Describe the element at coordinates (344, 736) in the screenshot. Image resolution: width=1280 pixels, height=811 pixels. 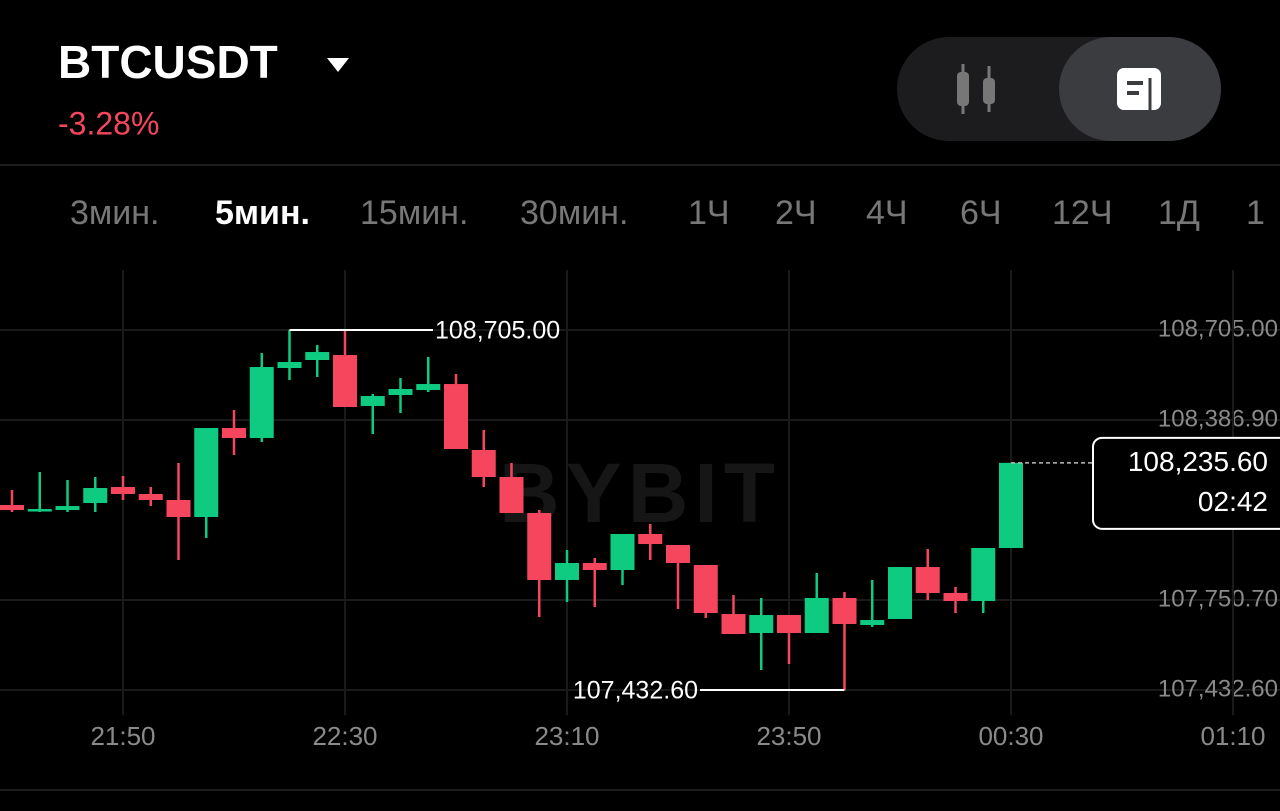
I see `x-tick-label: 22:30` at that location.